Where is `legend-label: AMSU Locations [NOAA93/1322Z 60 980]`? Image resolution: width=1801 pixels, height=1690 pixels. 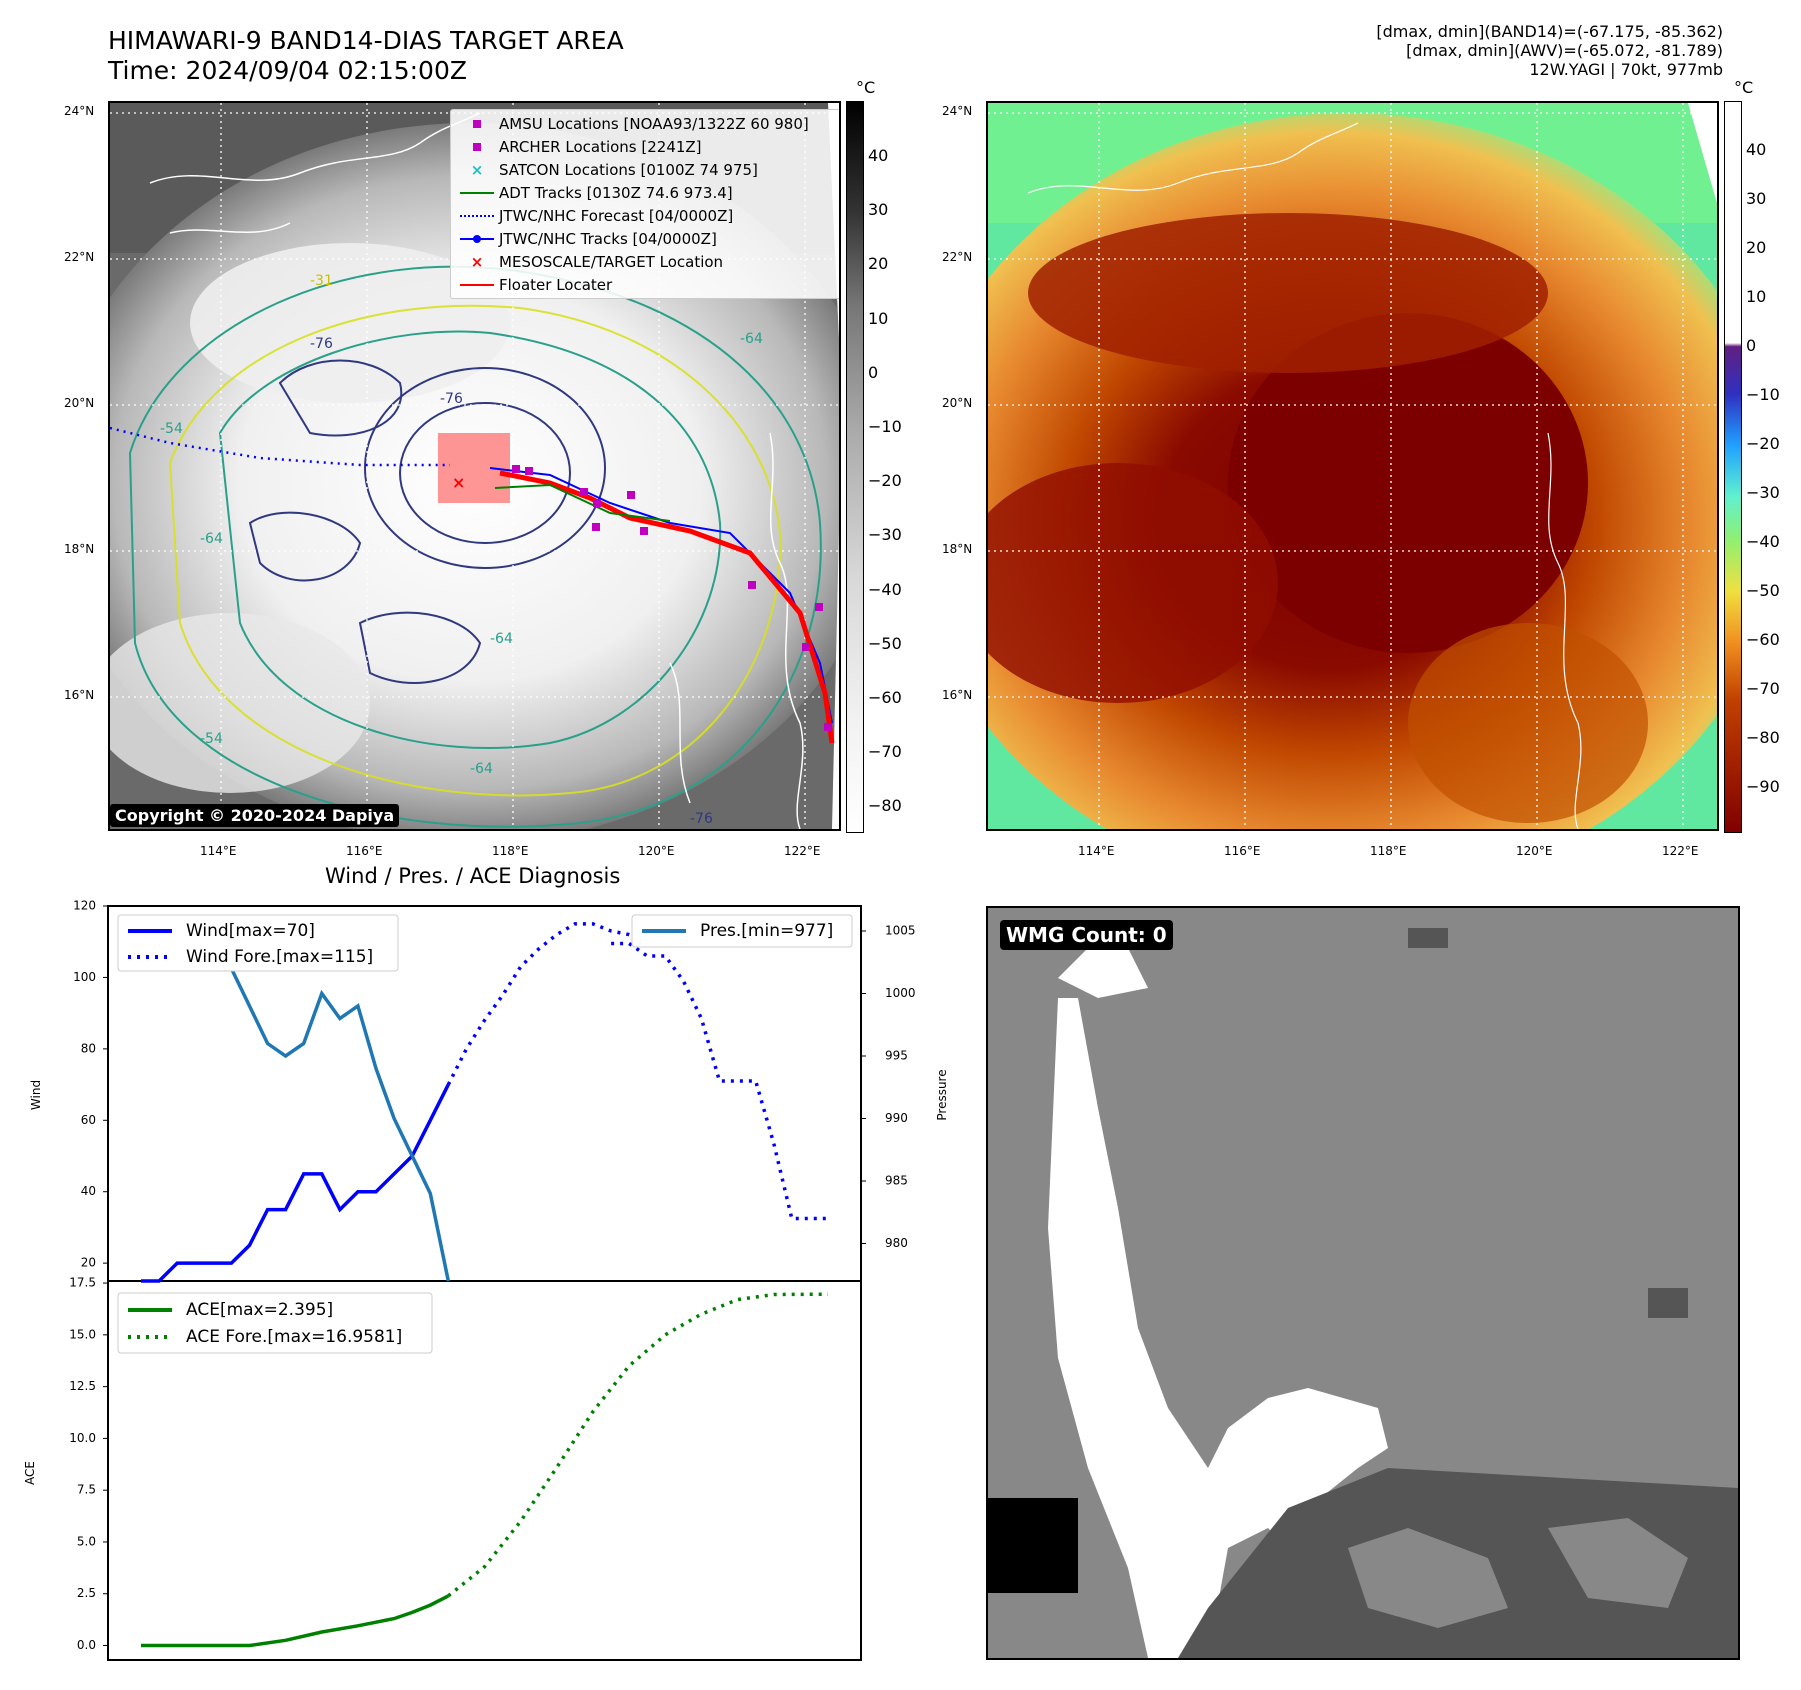
legend-label: AMSU Locations [NOAA93/1322Z 60 980] is located at coordinates (654, 123).